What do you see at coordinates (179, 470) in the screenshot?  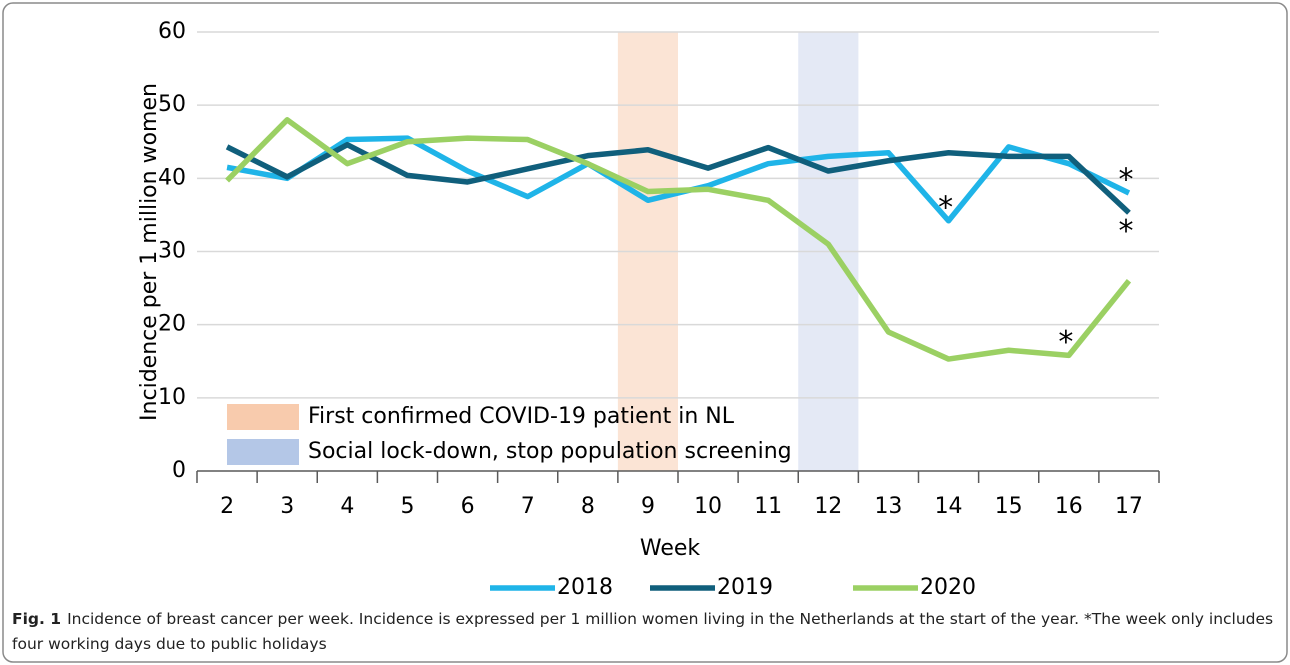 I see `y-tick-label: 0` at bounding box center [179, 470].